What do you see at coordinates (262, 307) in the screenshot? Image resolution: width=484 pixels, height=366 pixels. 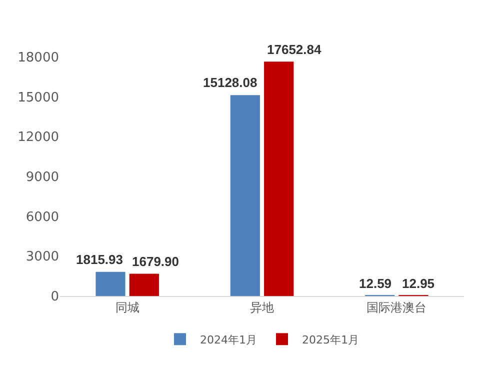 I see `x-tick-label: 异地` at bounding box center [262, 307].